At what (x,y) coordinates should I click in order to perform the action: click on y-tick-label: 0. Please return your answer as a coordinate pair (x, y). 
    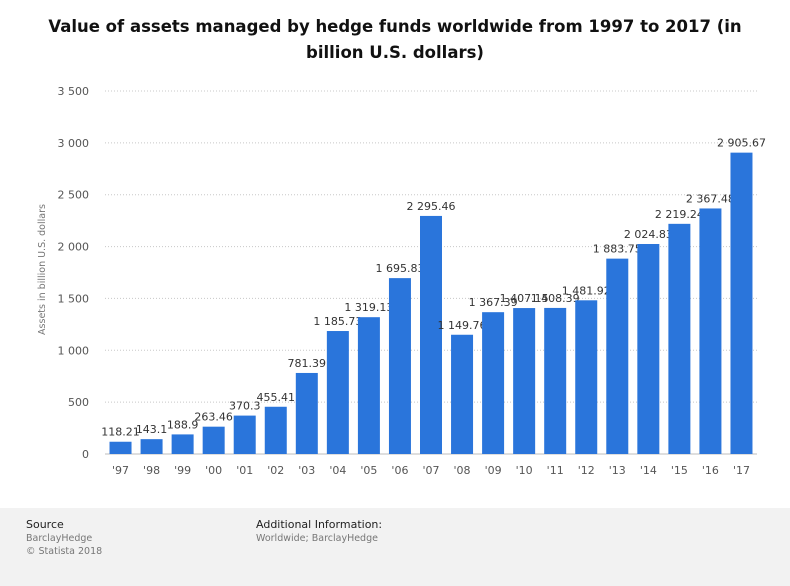
    Looking at the image, I should click on (85, 454).